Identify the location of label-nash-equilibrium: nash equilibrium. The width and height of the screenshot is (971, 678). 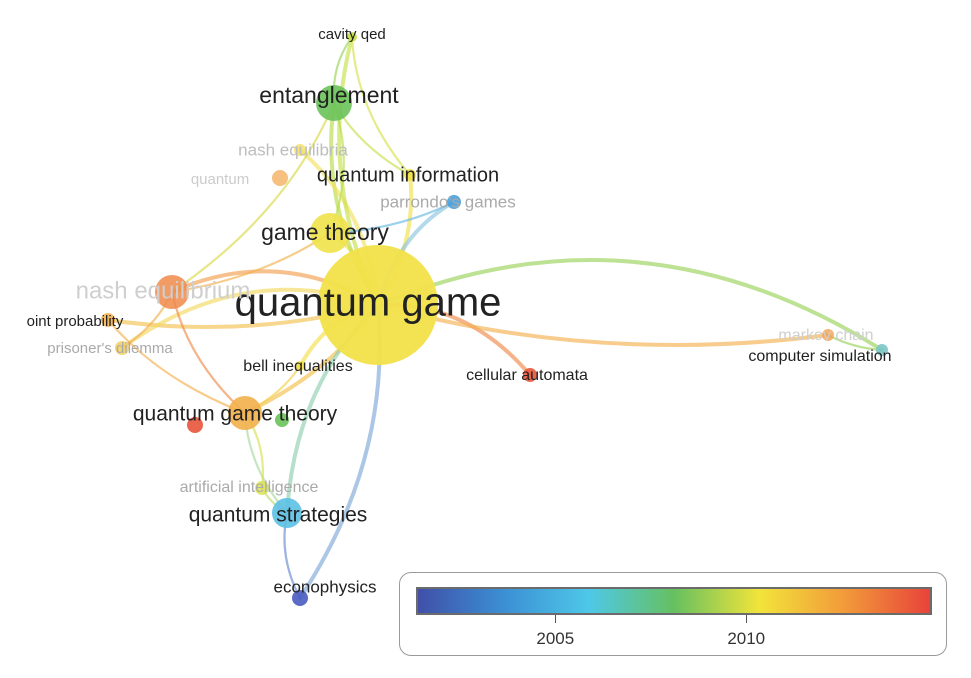
(163, 290).